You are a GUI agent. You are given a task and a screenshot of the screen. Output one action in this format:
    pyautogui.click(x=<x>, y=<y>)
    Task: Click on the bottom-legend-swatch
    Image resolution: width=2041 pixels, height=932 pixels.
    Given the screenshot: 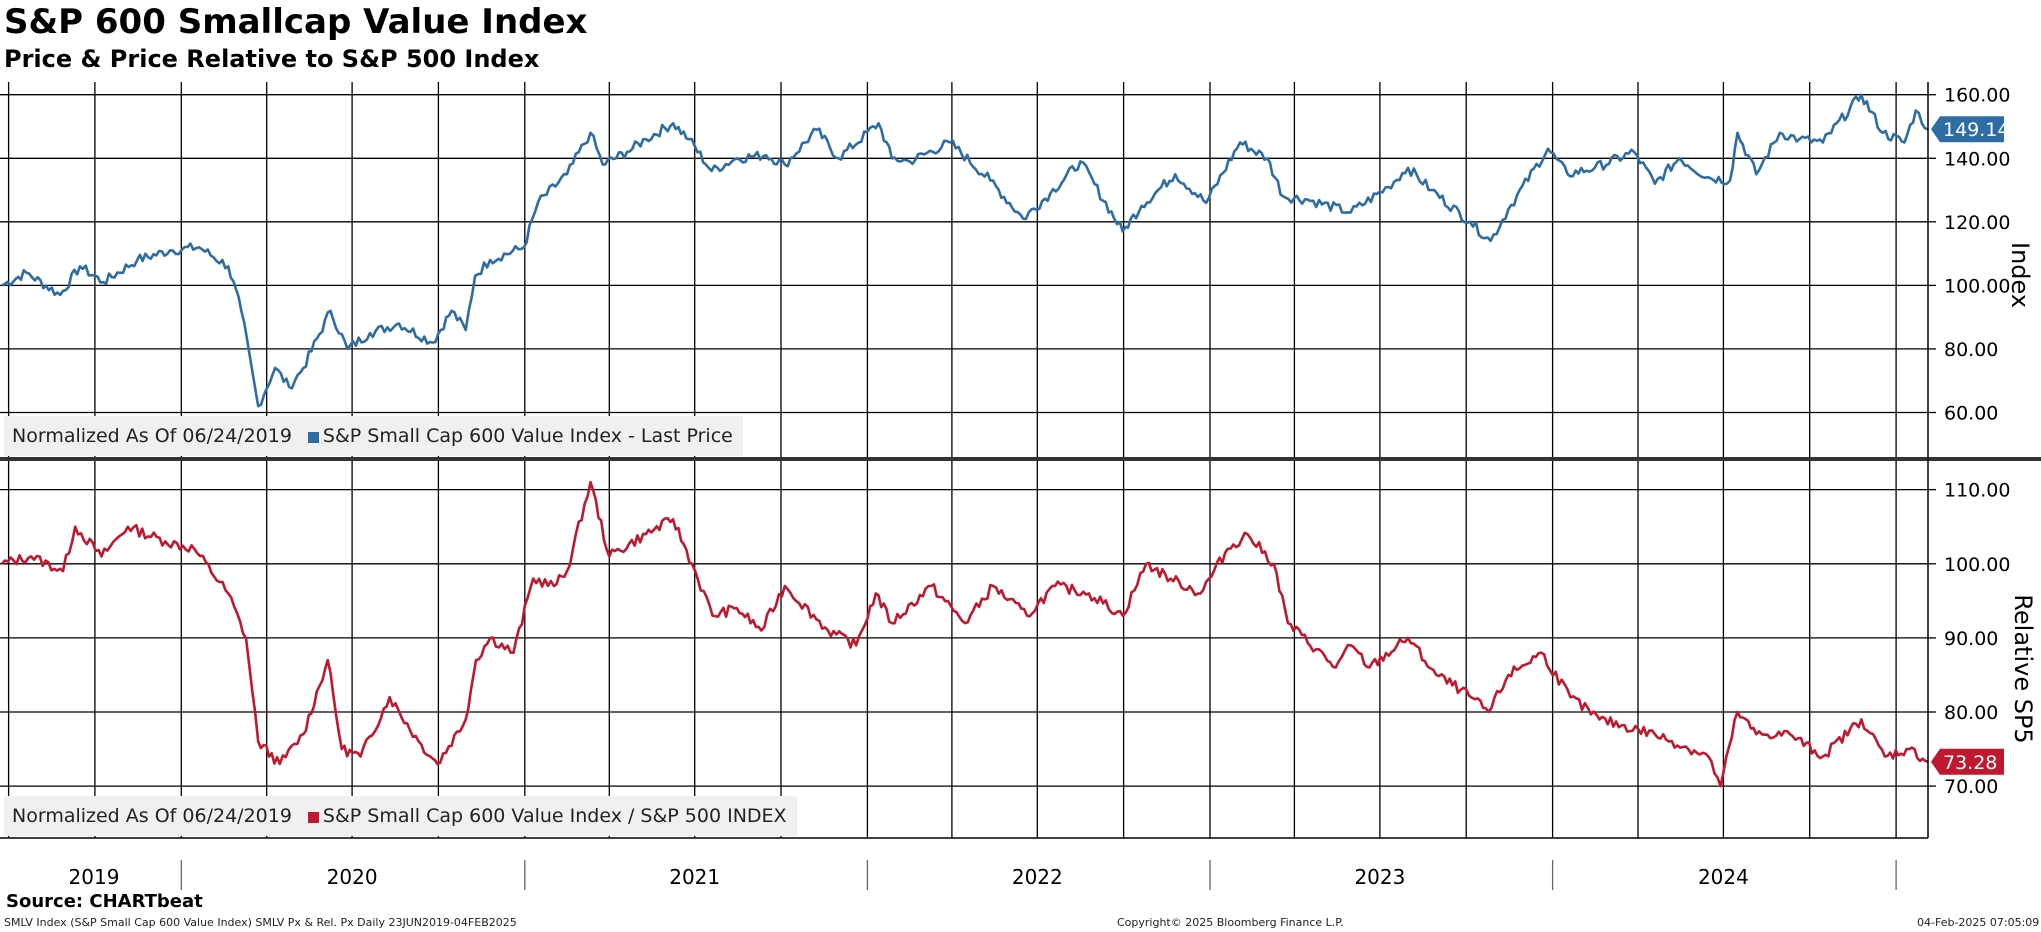 What is the action you would take?
    pyautogui.click(x=313, y=817)
    